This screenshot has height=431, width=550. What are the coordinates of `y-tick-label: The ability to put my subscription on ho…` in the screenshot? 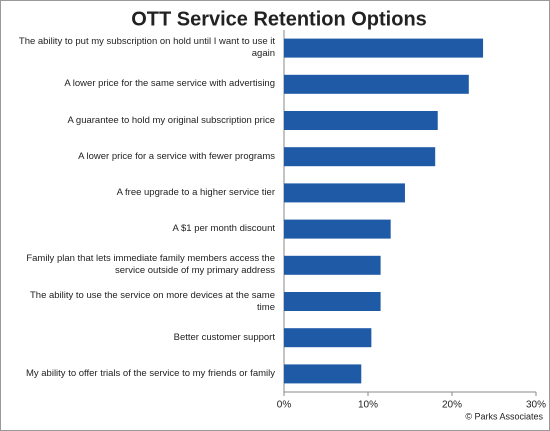 It's located at (146, 48).